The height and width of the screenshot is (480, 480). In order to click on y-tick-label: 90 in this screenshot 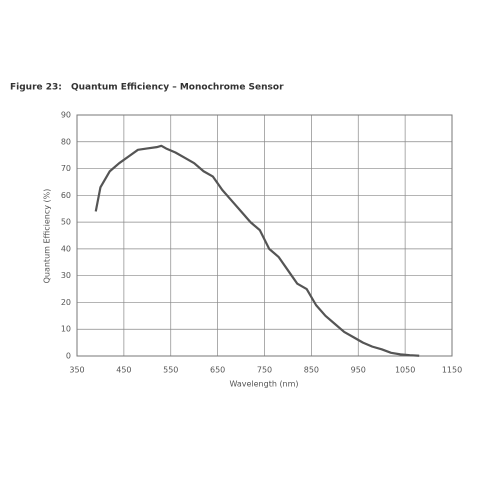, I will do `click(66, 115)`.